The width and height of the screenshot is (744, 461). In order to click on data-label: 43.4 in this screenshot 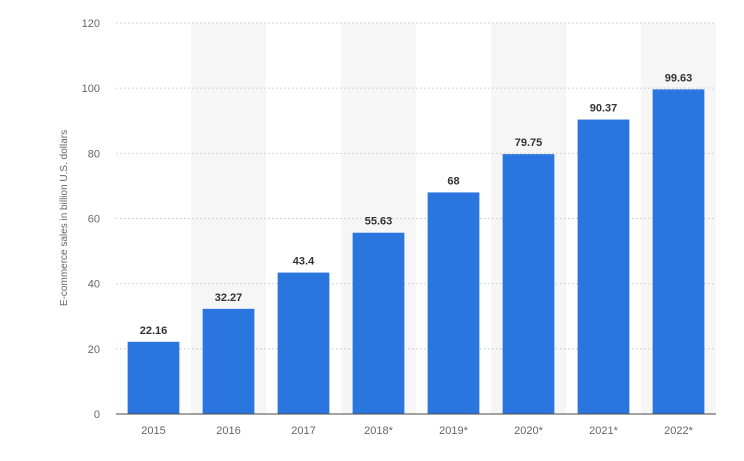, I will do `click(304, 262)`.